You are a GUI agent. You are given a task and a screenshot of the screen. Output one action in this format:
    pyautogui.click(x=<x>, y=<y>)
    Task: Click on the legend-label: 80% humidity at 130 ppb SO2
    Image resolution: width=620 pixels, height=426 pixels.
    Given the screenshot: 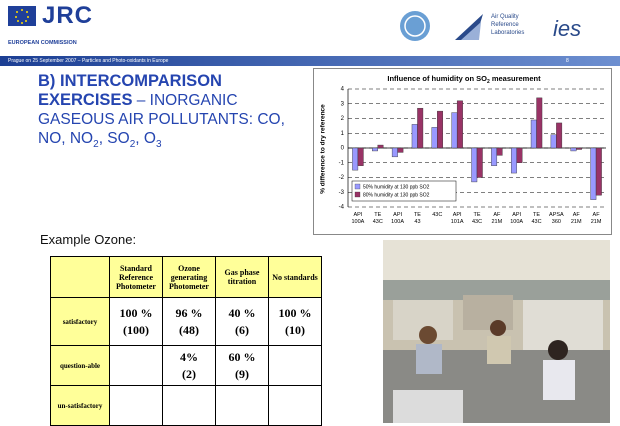 What is the action you would take?
    pyautogui.click(x=396, y=195)
    